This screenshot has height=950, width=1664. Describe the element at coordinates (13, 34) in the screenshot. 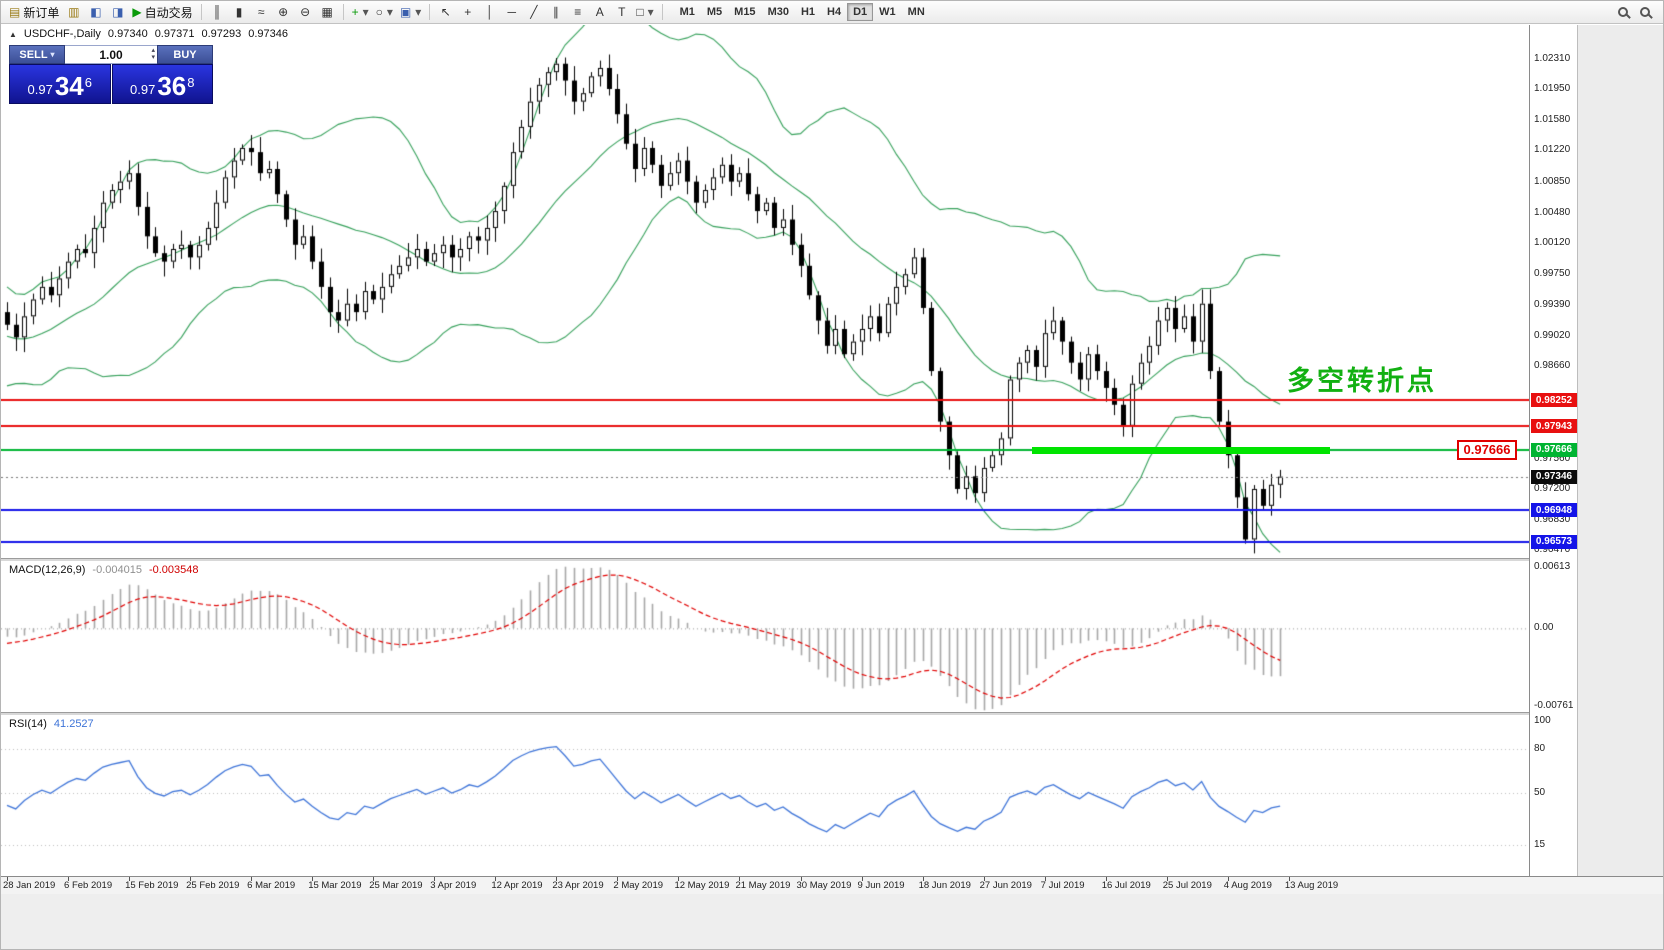

I see `collapse-one-click-icon: ▲` at that location.